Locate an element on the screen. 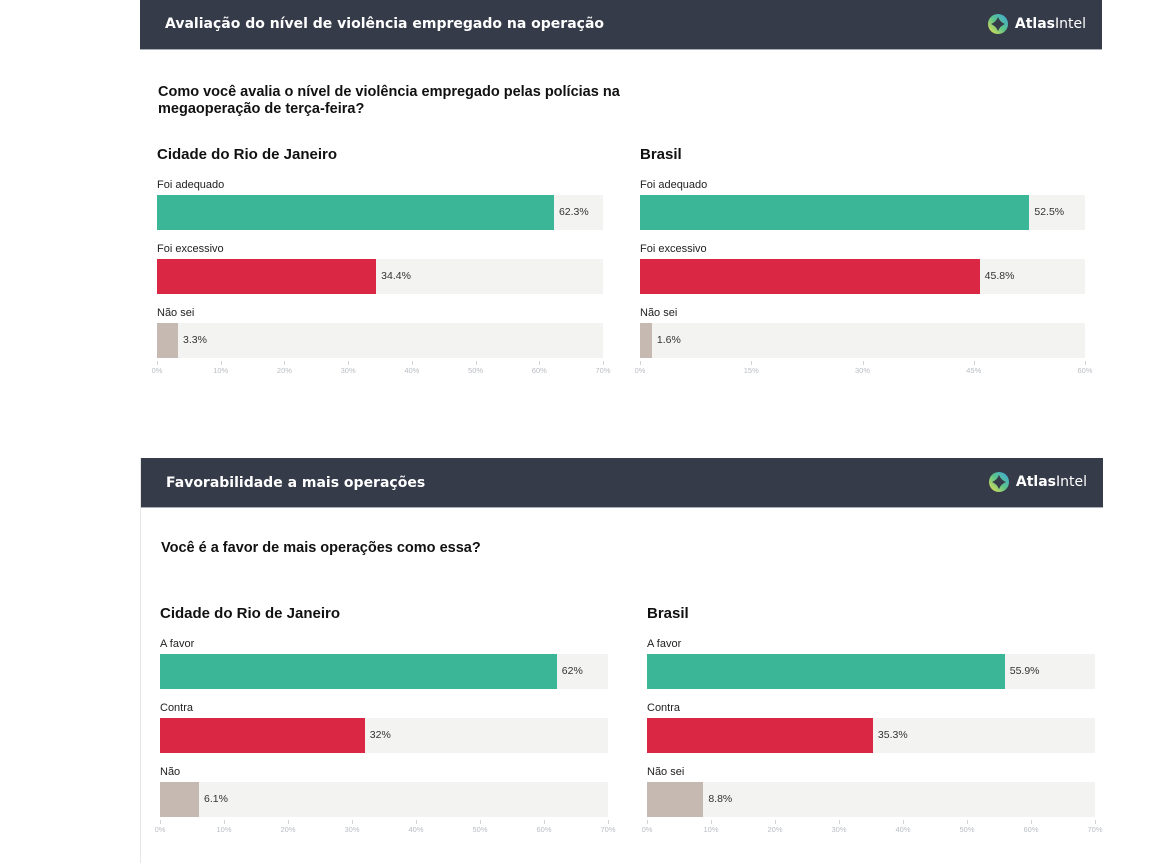  bar-track: 34.4% is located at coordinates (380, 276).